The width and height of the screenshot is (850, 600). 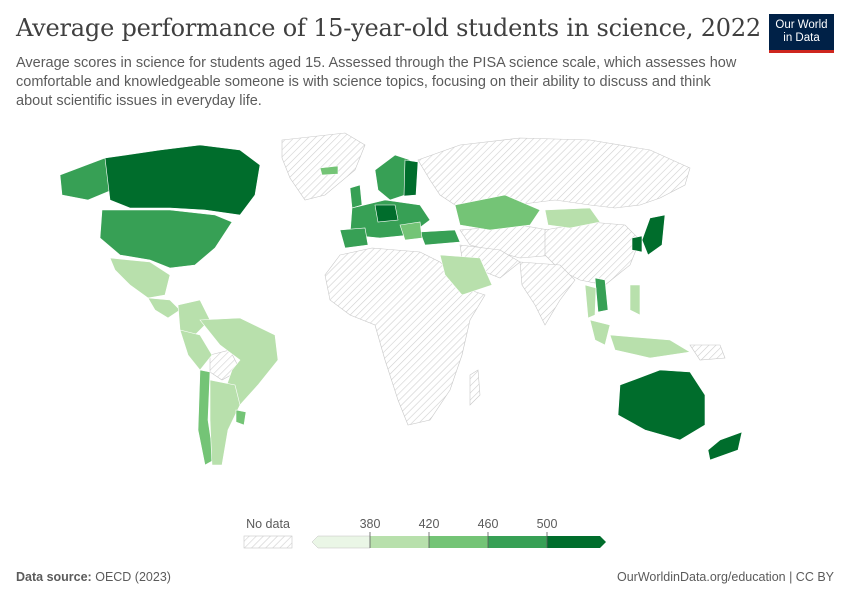 What do you see at coordinates (133, 577) in the screenshot?
I see `source-value: OECD (2023)` at bounding box center [133, 577].